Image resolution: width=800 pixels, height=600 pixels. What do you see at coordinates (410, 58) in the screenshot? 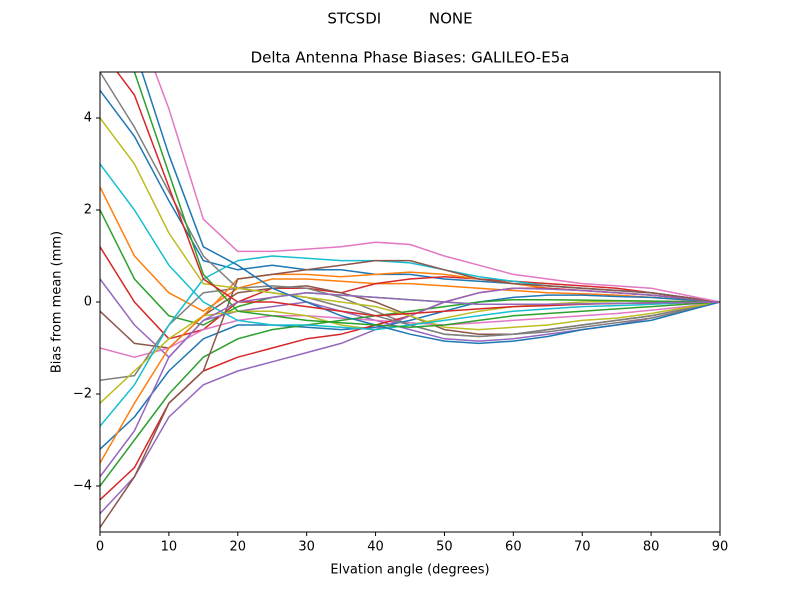
I see `chart-title: Delta Antenna Phase Biases: GALILEO-E5a` at bounding box center [410, 58].